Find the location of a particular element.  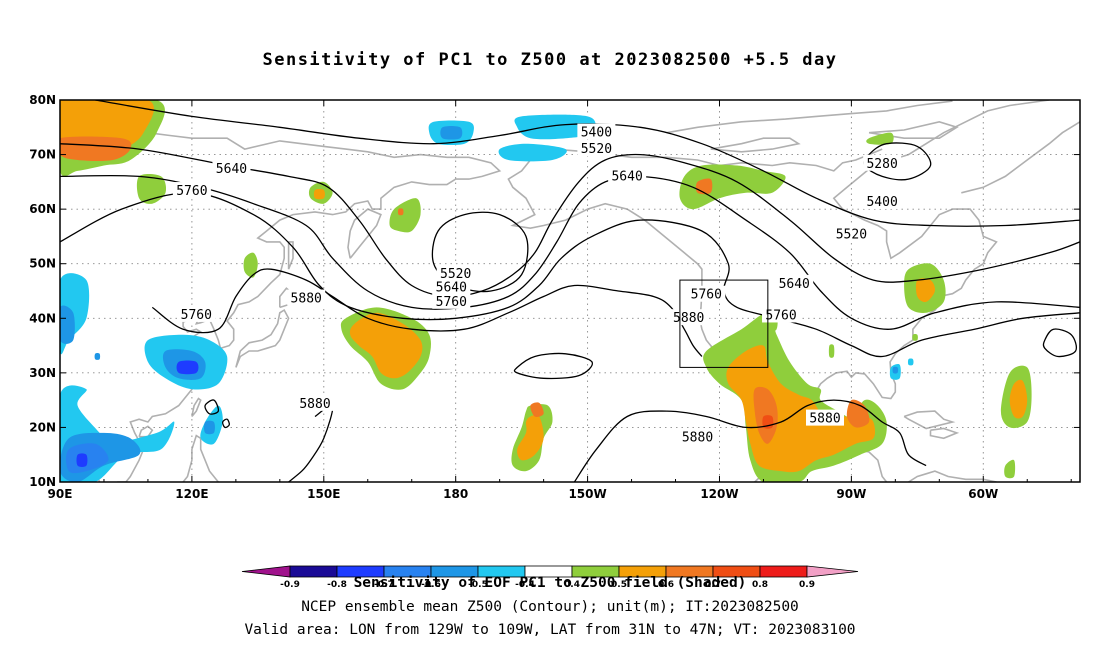

colorbar-label: 0.4 is located at coordinates (572, 585).